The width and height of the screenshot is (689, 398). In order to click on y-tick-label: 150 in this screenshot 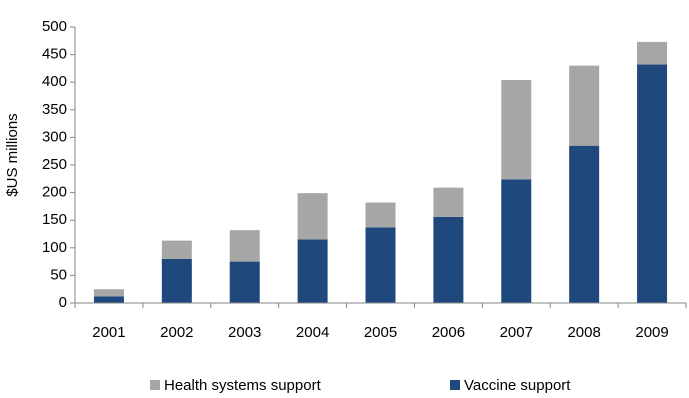, I will do `click(54, 219)`.